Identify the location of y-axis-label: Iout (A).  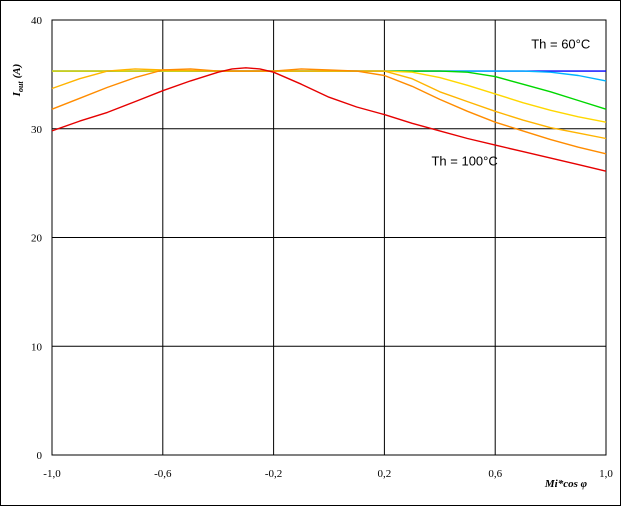
(18, 81).